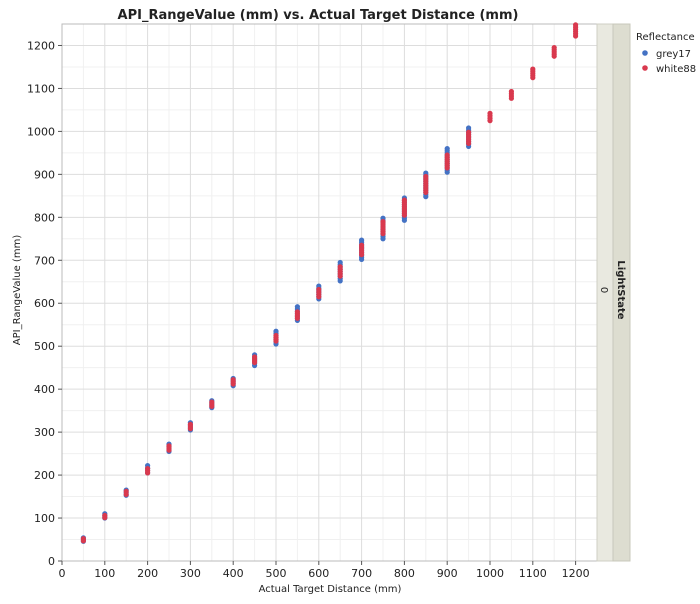 The height and width of the screenshot is (604, 700). Describe the element at coordinates (676, 69) in the screenshot. I see `legend-label-white88: white88` at that location.